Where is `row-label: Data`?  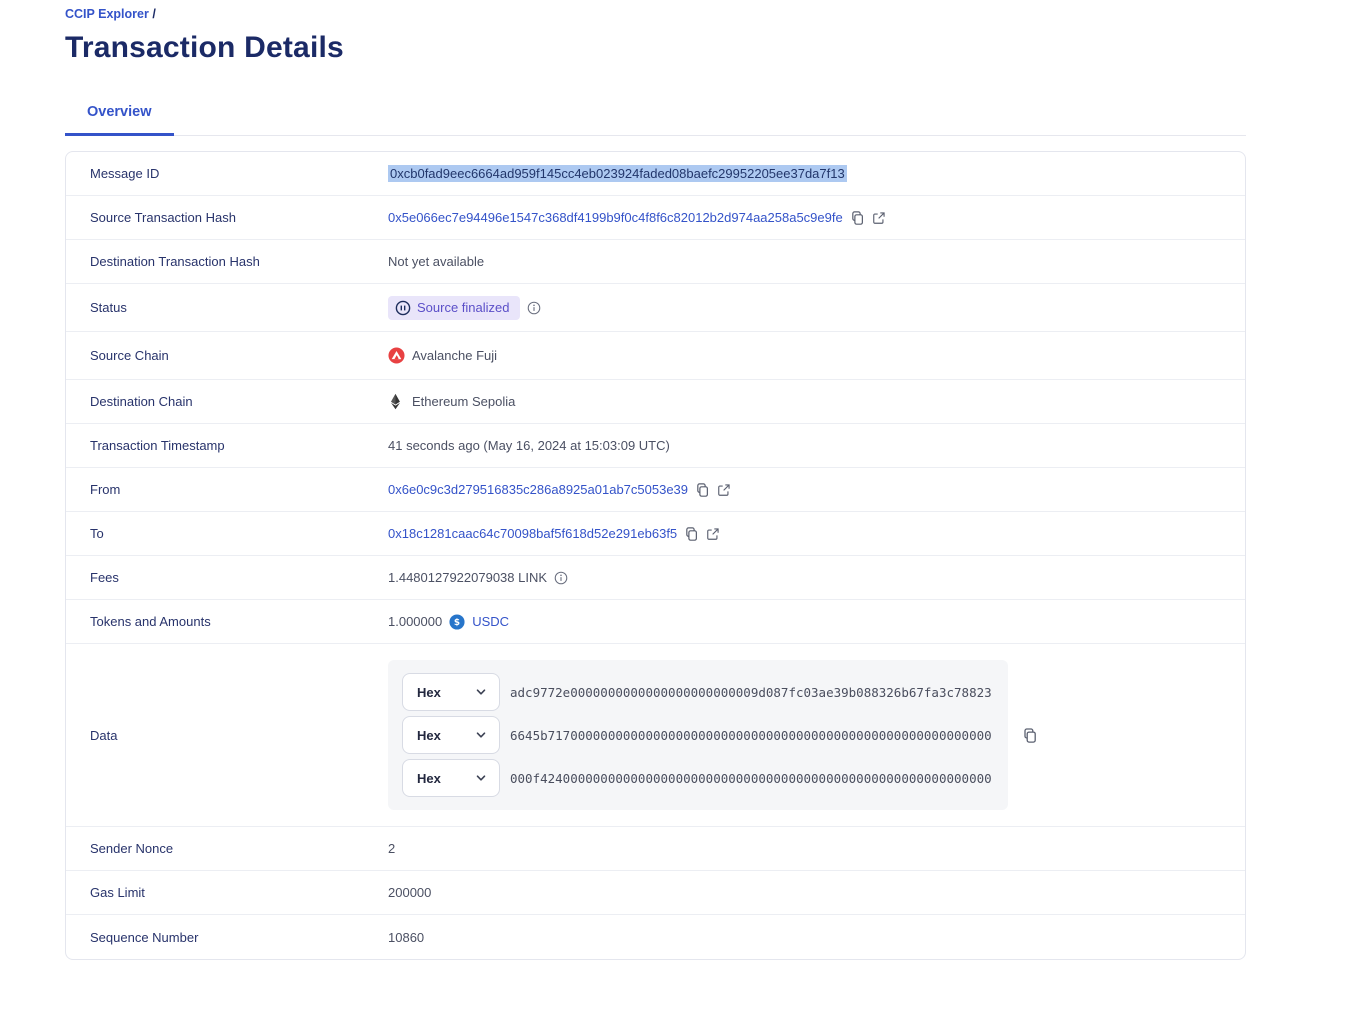 row-label: Data is located at coordinates (104, 735).